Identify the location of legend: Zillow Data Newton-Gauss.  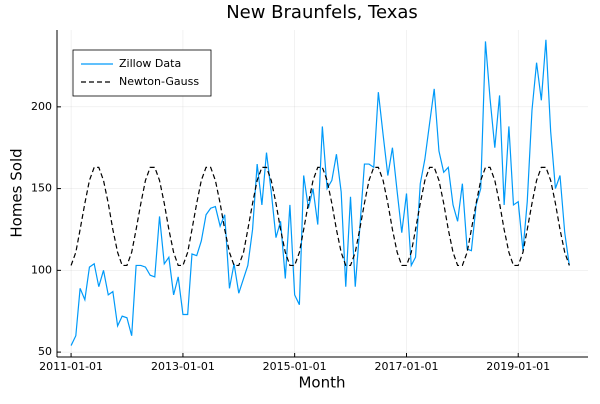
(142, 73).